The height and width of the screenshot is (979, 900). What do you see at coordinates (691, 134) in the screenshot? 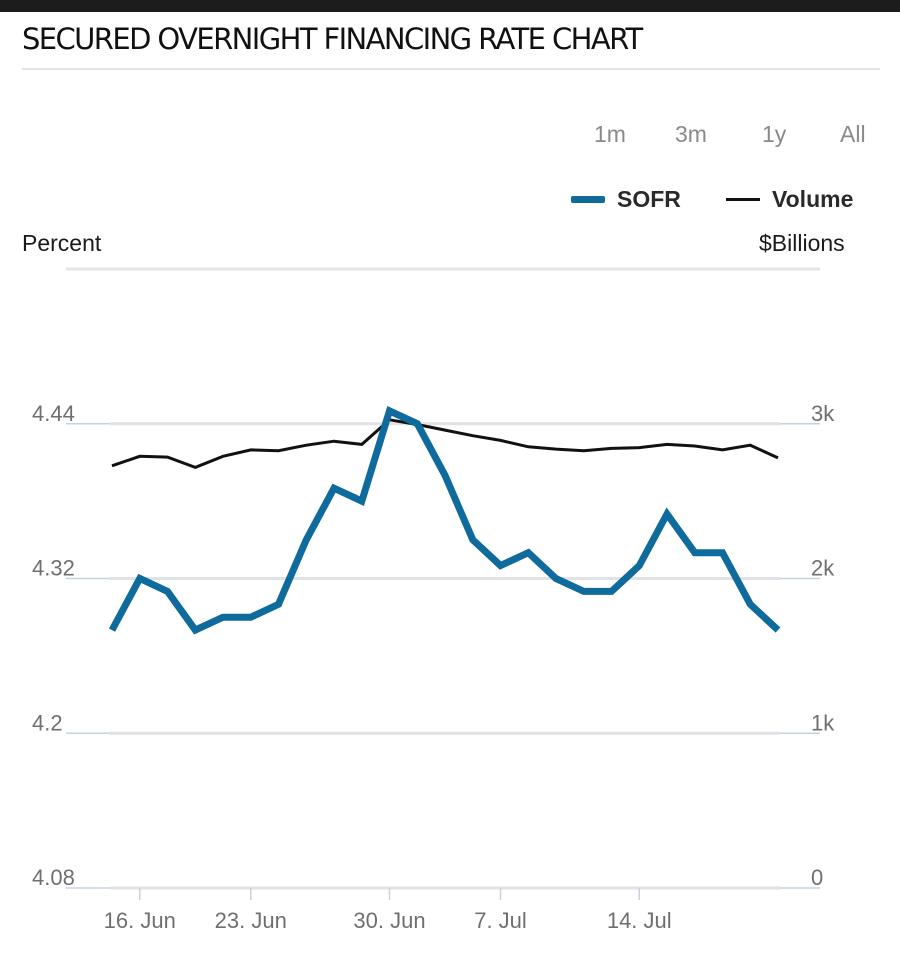
I see `range-3m-button: 3m` at bounding box center [691, 134].